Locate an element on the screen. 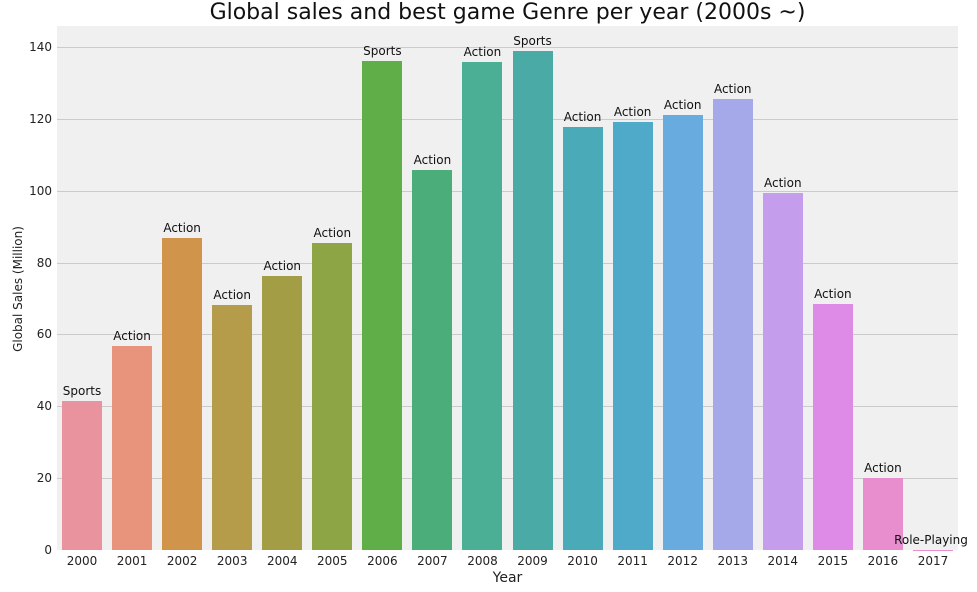 The height and width of the screenshot is (592, 977). x-tick-label: 2010 is located at coordinates (582, 561).